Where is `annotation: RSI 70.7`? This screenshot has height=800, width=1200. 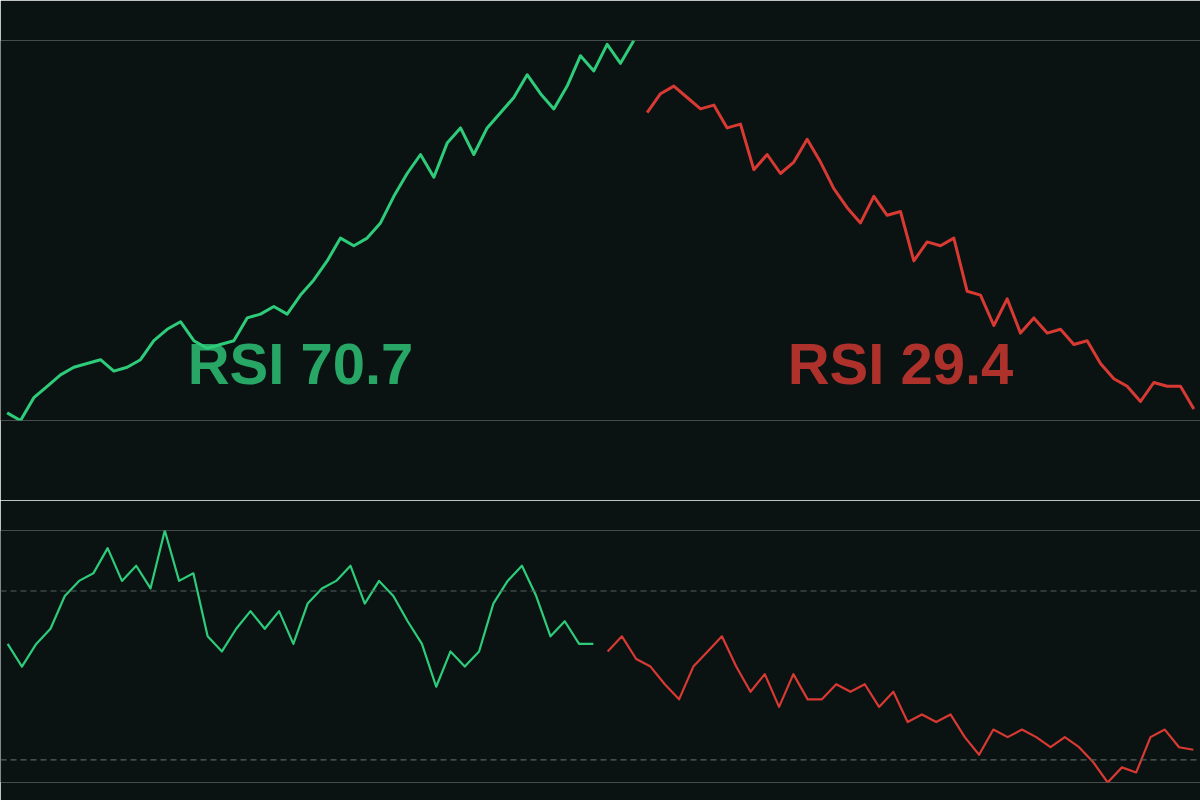
annotation: RSI 70.7 is located at coordinates (300, 363).